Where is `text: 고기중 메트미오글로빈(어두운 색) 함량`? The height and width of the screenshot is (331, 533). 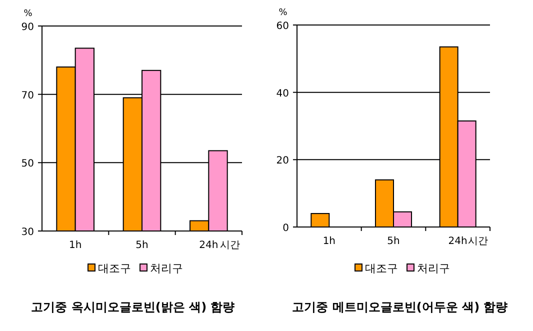
text: 고기중 메트미오글로빈(어두운 색) 함량 is located at coordinates (400, 307).